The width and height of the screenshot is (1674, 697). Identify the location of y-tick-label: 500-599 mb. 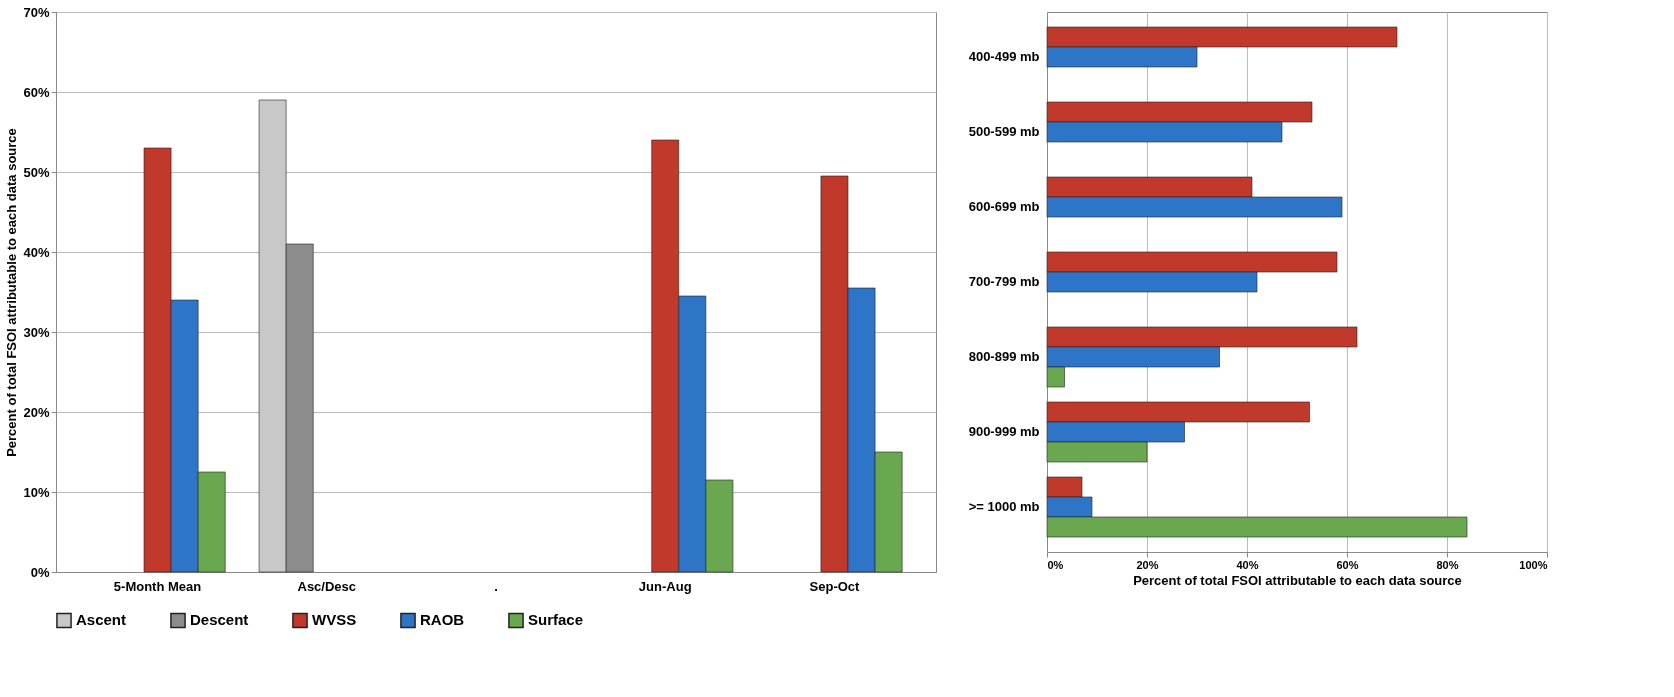
(1004, 131).